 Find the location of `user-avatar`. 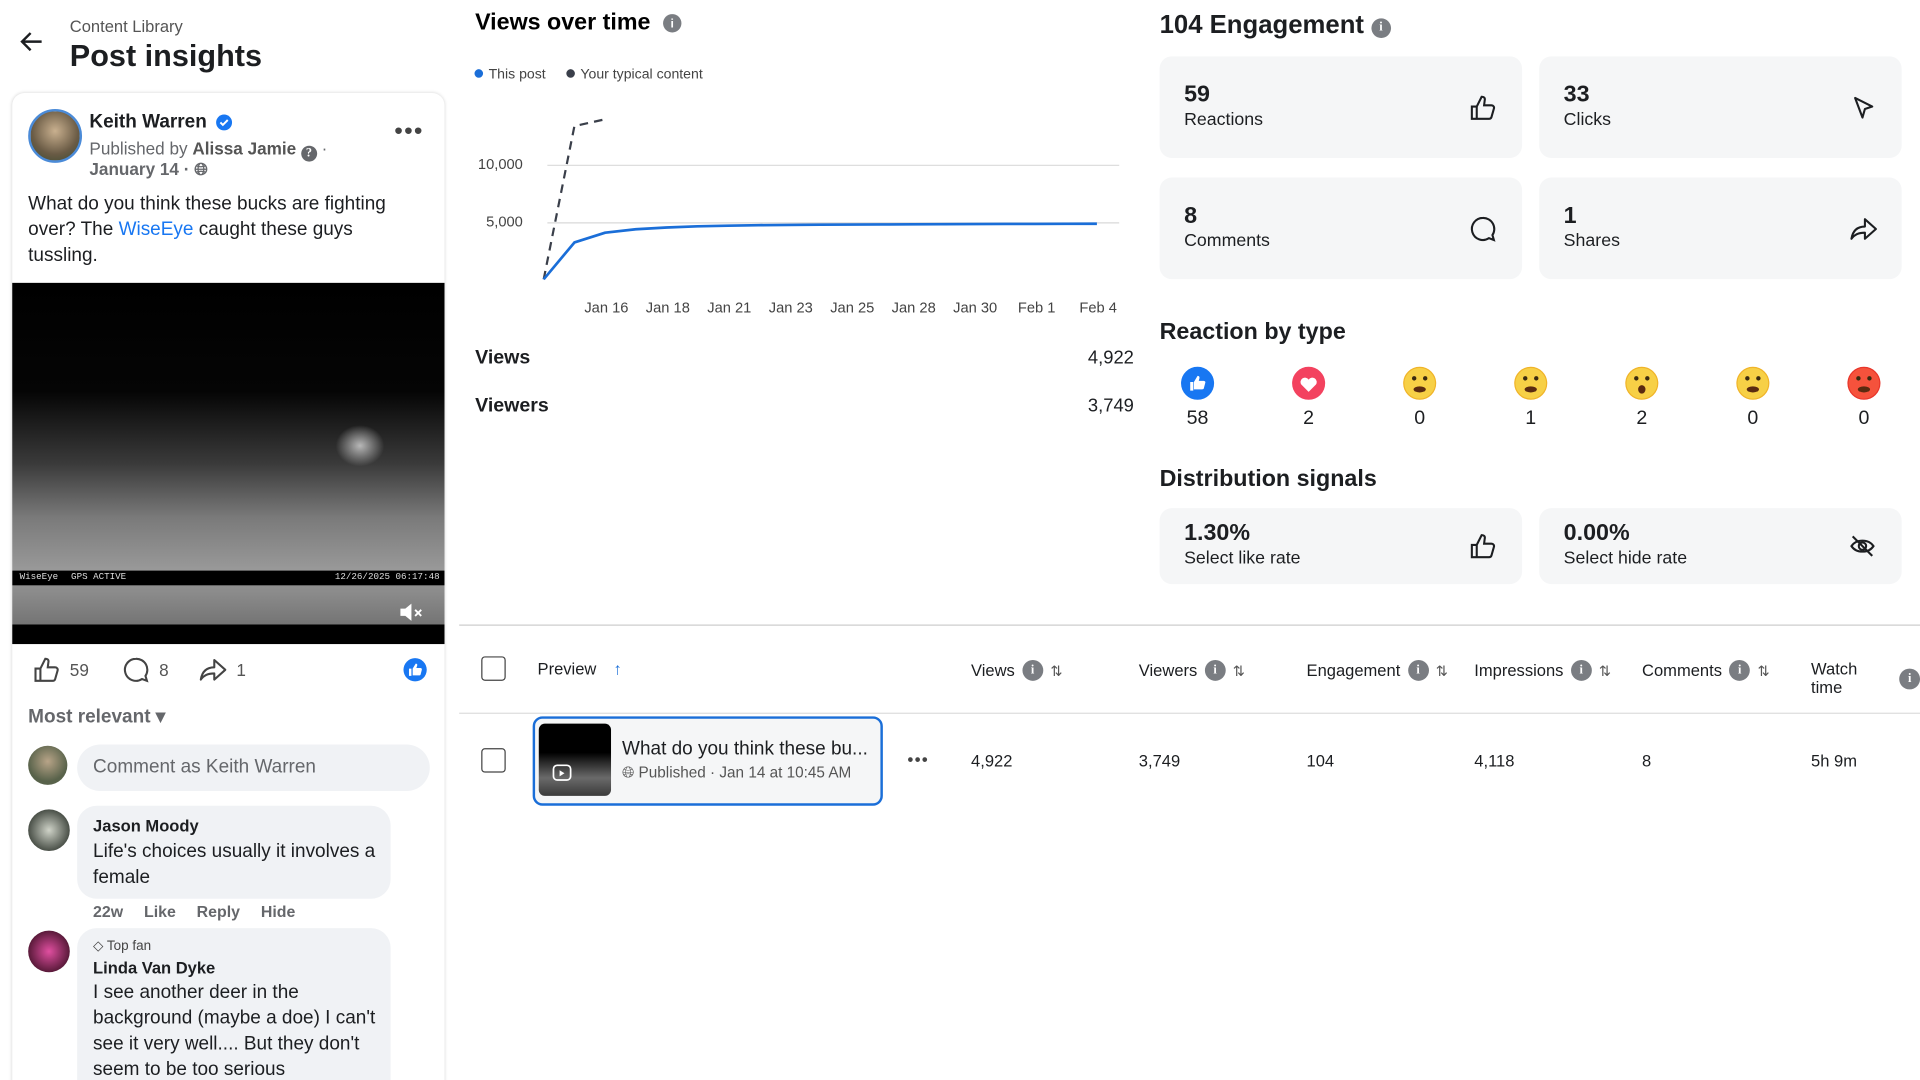

user-avatar is located at coordinates (48, 765).